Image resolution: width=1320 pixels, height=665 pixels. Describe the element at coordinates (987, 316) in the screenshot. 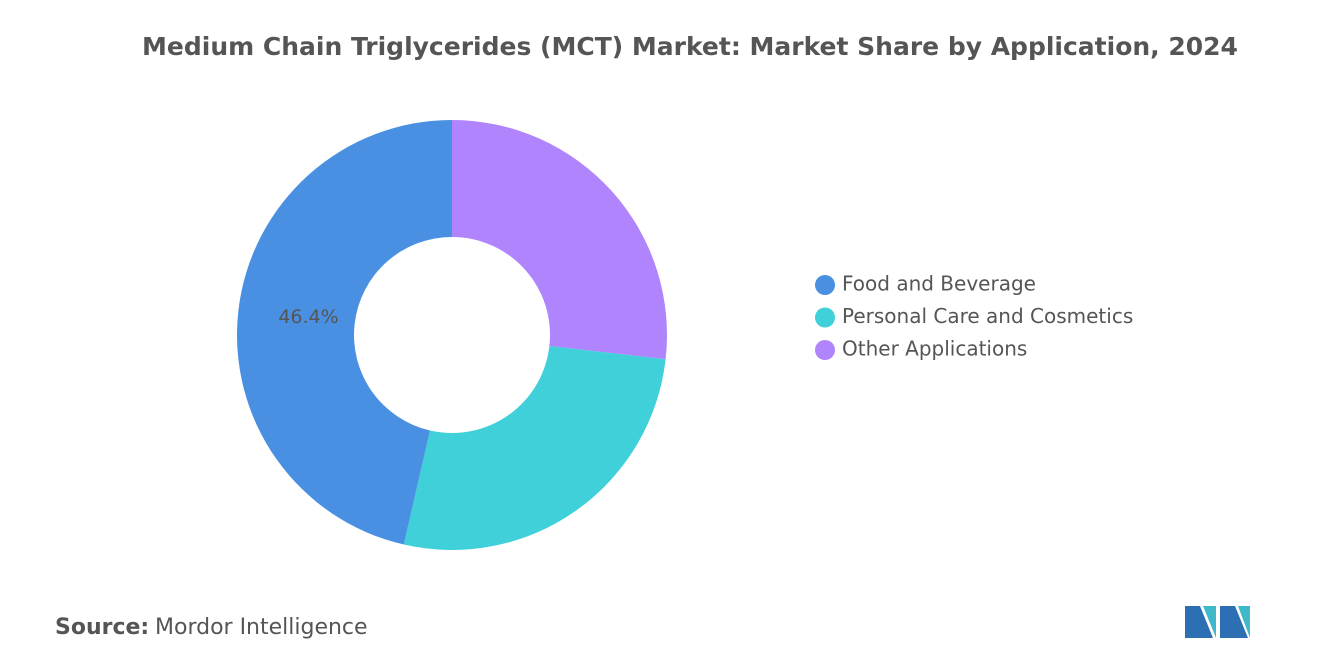

I see `legend-label: Personal Care and Cosmetics` at that location.